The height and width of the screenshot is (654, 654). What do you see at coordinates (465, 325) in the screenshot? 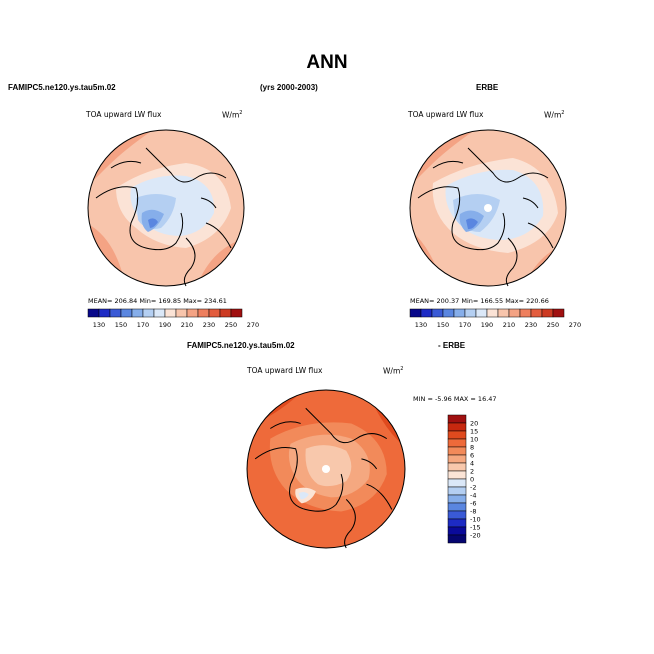
I see `panel2-colorbar-tick-label: 170` at bounding box center [465, 325].